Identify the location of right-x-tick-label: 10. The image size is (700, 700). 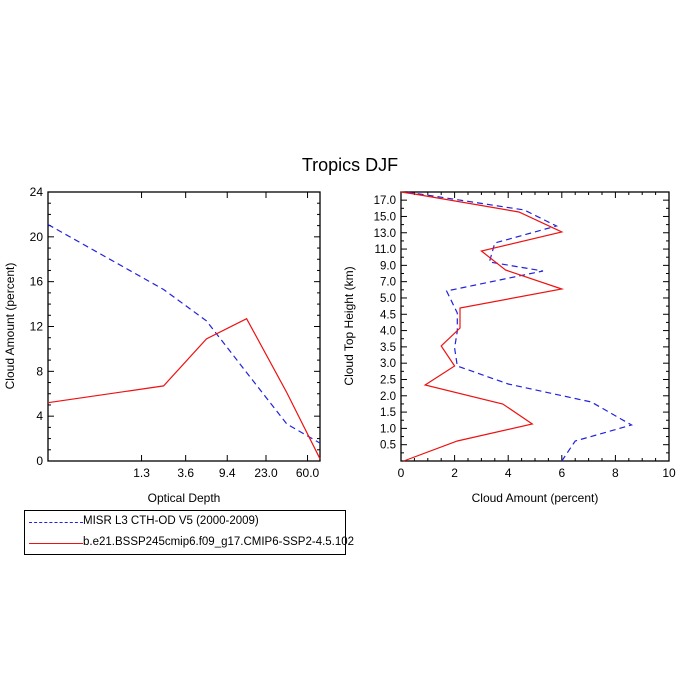
(669, 473).